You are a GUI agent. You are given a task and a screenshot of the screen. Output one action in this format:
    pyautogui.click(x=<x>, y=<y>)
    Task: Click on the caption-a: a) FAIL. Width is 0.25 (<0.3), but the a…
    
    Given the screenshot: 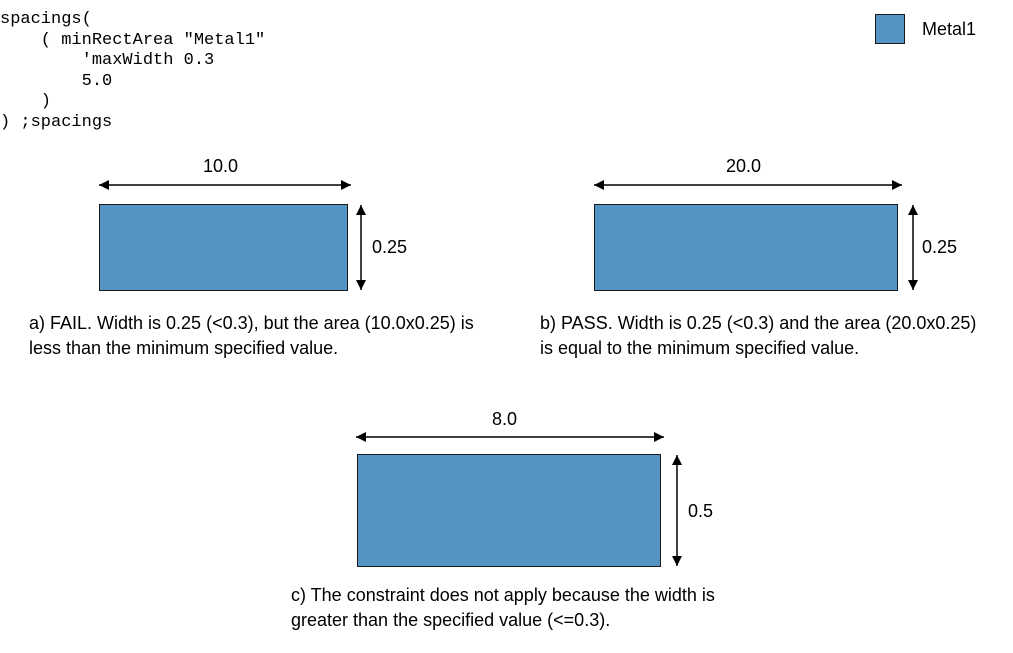 What is the action you would take?
    pyautogui.click(x=251, y=335)
    